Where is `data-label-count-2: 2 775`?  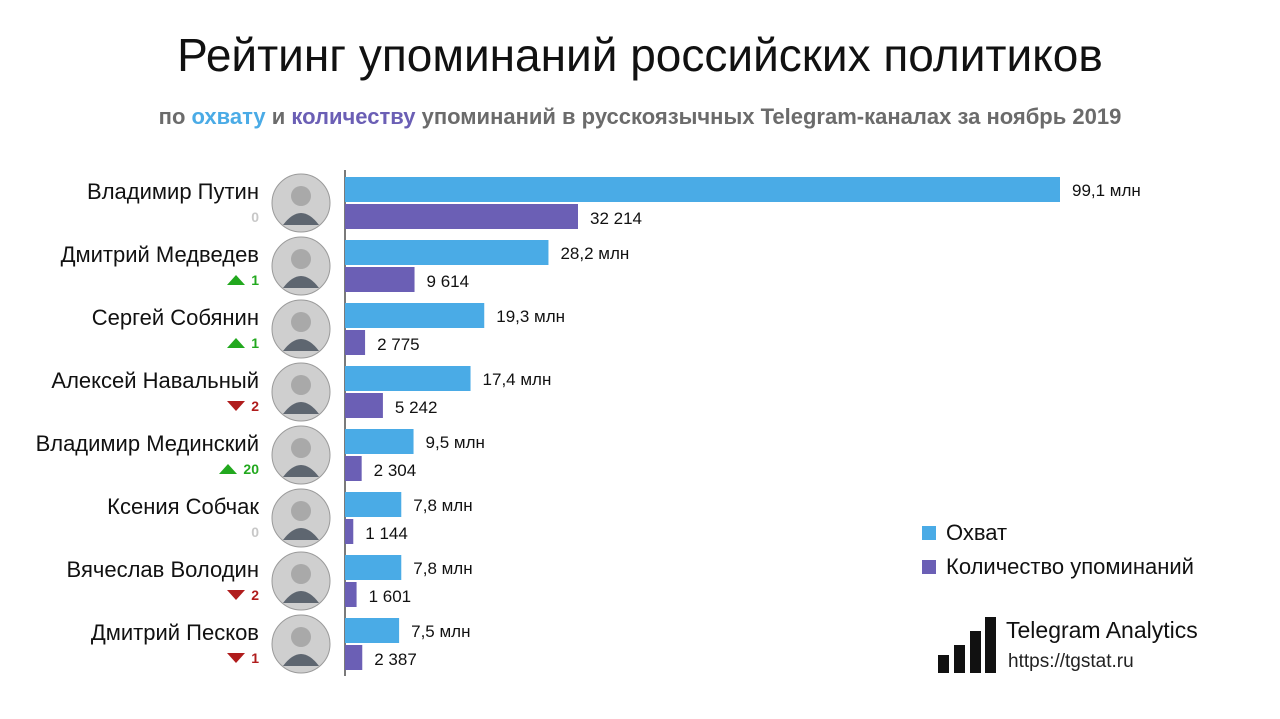 data-label-count-2: 2 775 is located at coordinates (398, 344).